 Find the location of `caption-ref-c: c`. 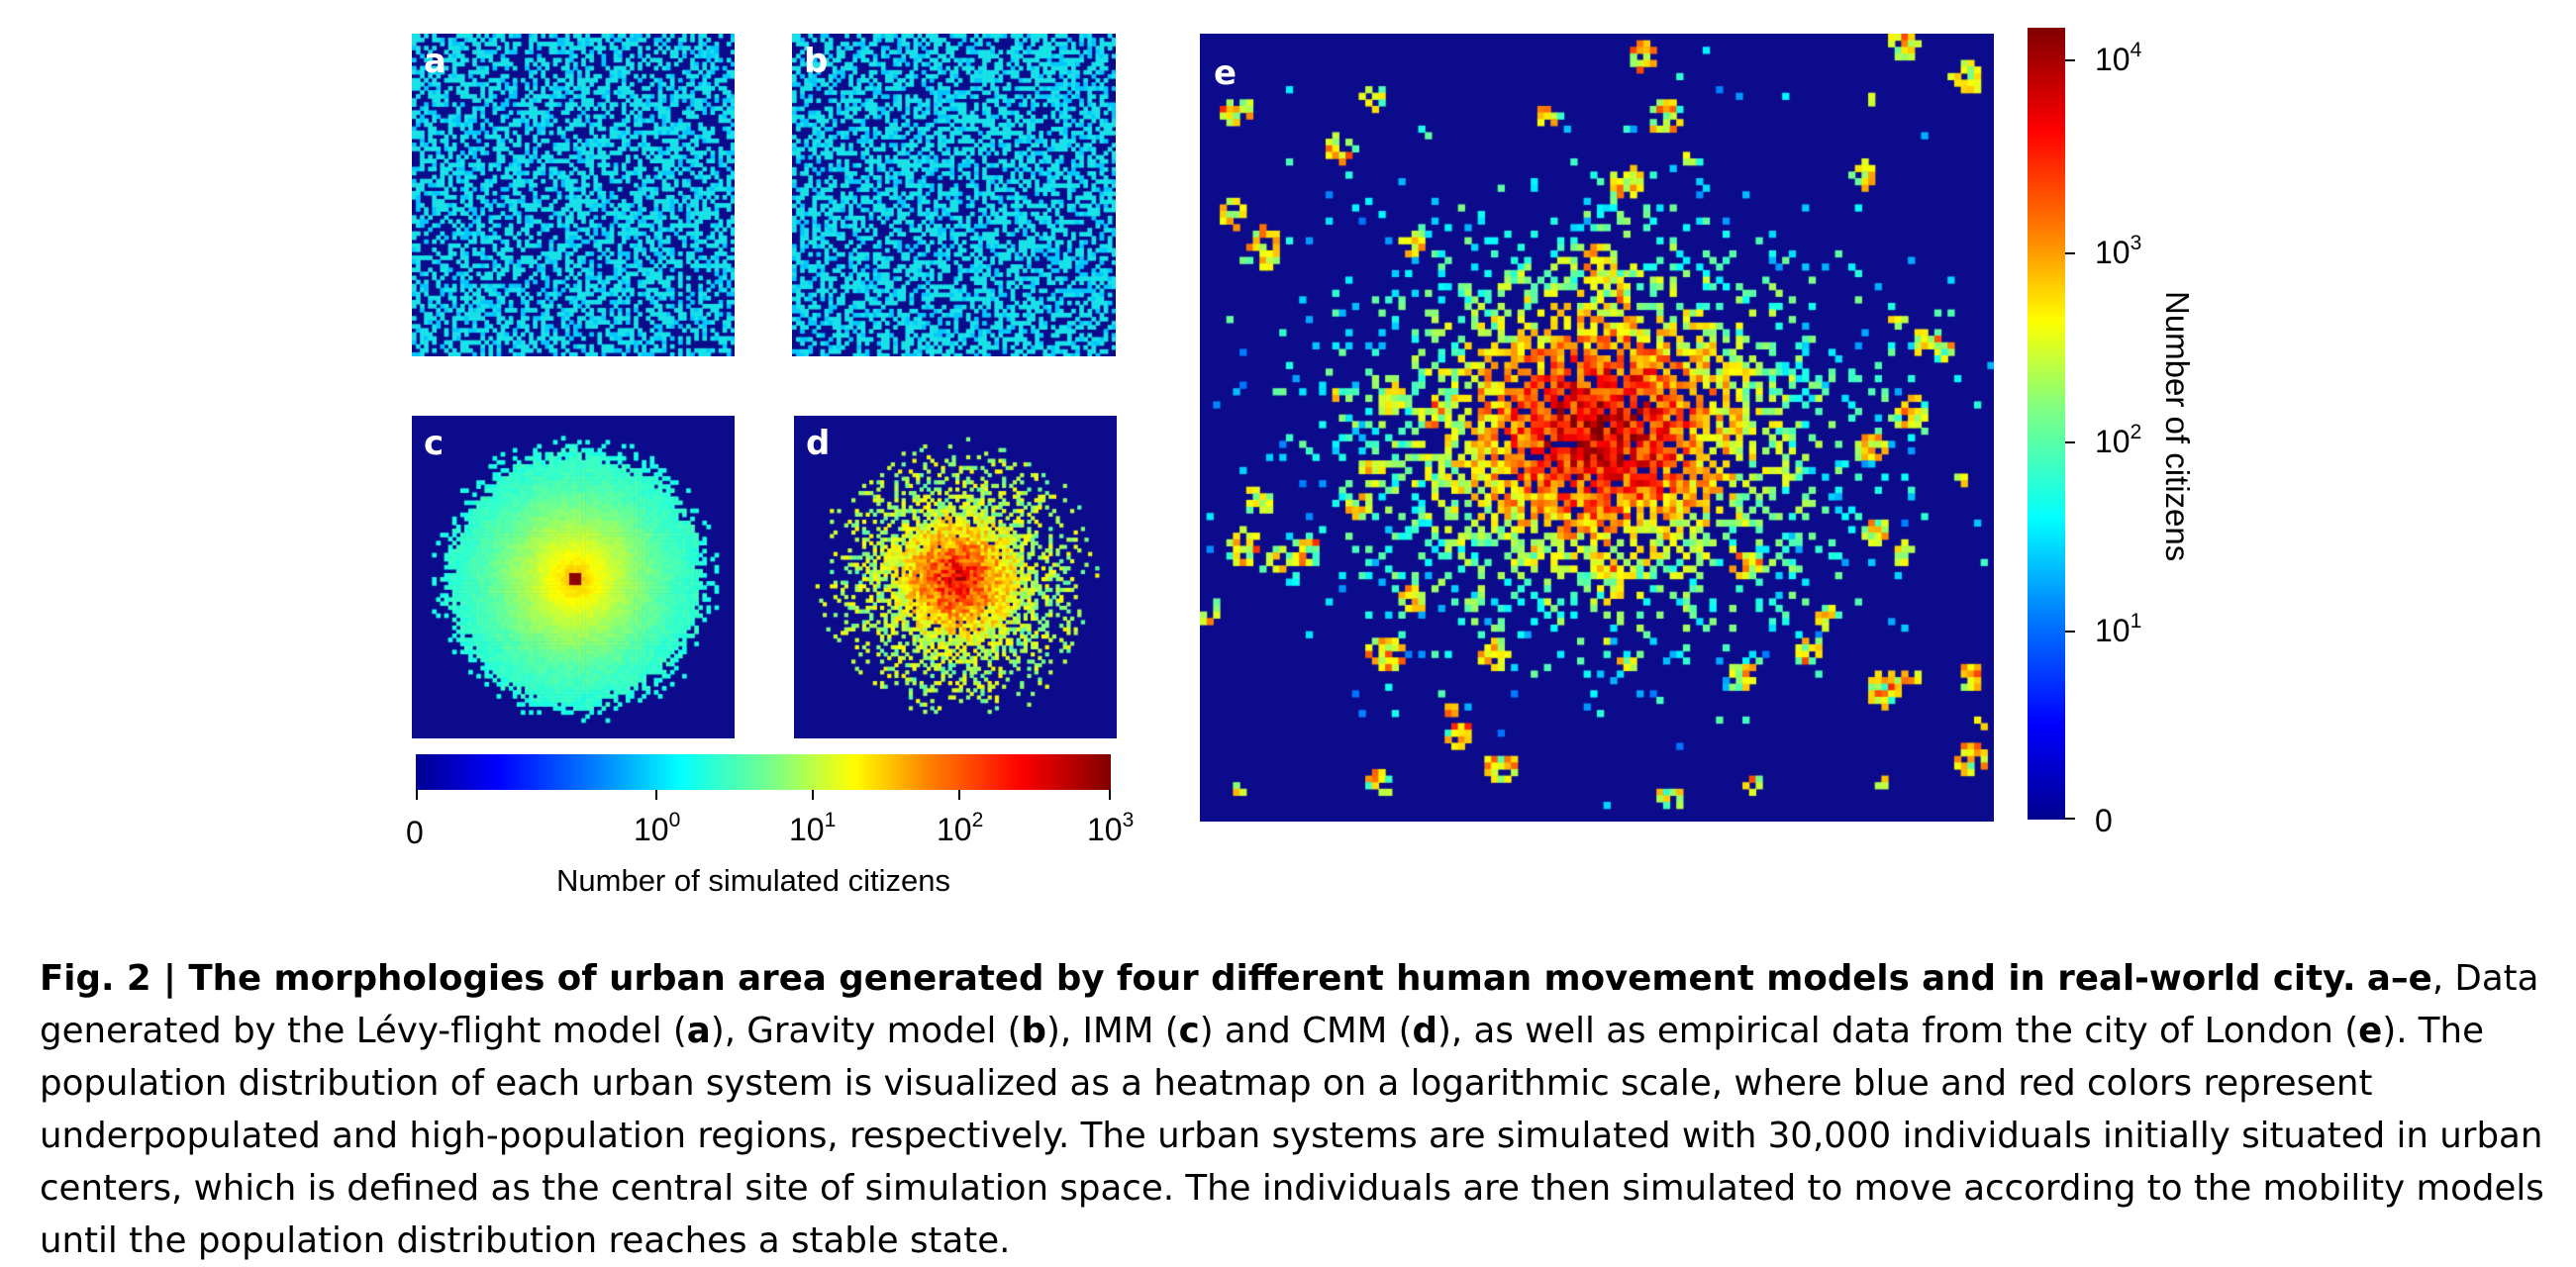

caption-ref-c: c is located at coordinates (1189, 1031).